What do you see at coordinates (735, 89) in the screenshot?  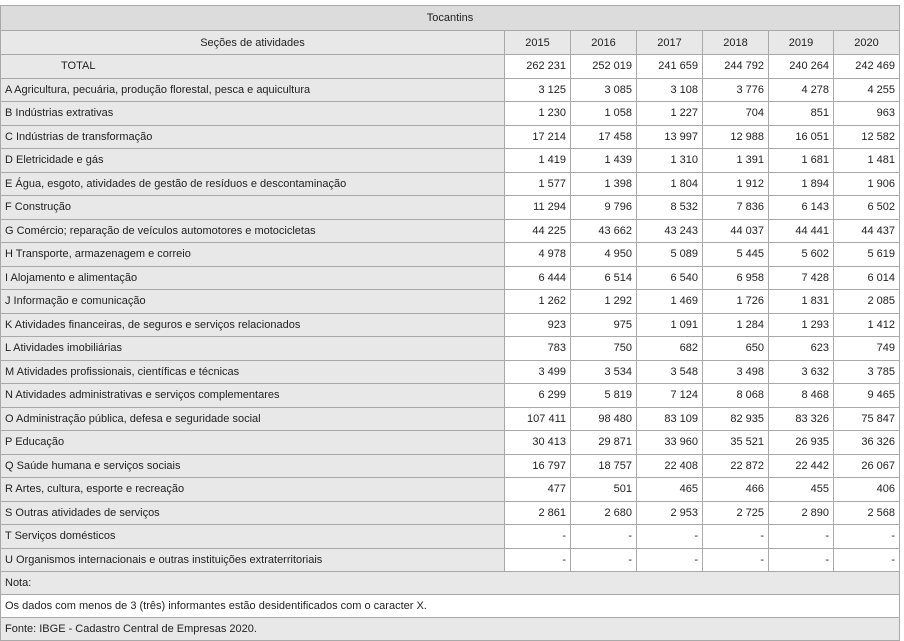 I see `cell-value: 3 776` at bounding box center [735, 89].